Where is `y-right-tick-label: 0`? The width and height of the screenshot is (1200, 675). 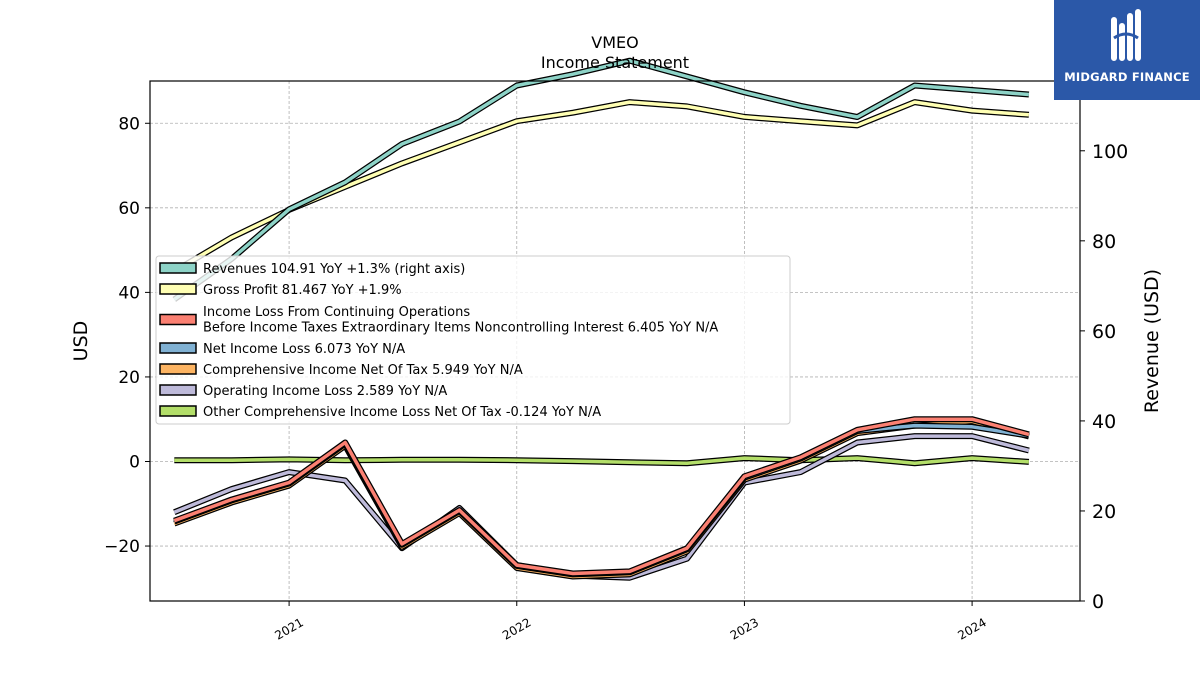 y-right-tick-label: 0 is located at coordinates (1098, 602).